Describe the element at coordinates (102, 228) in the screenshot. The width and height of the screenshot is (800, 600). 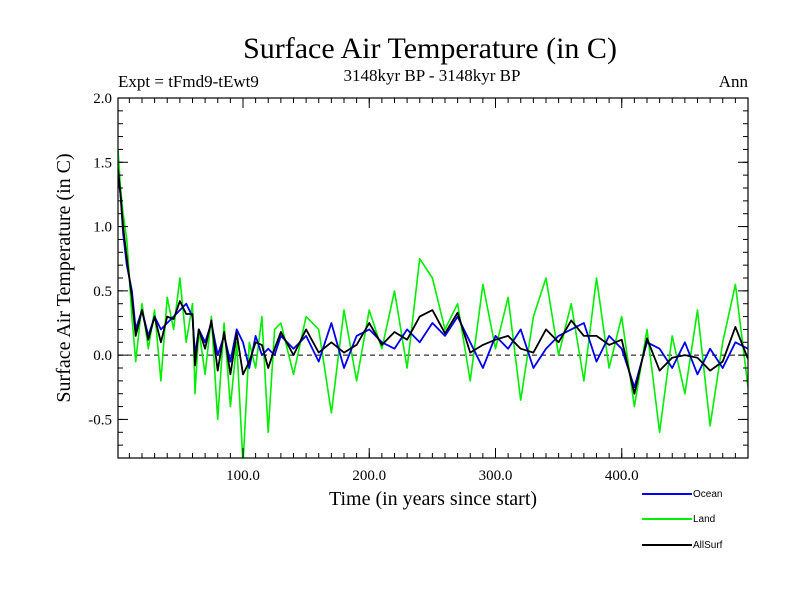
I see `y-tick-label: 1.0` at that location.